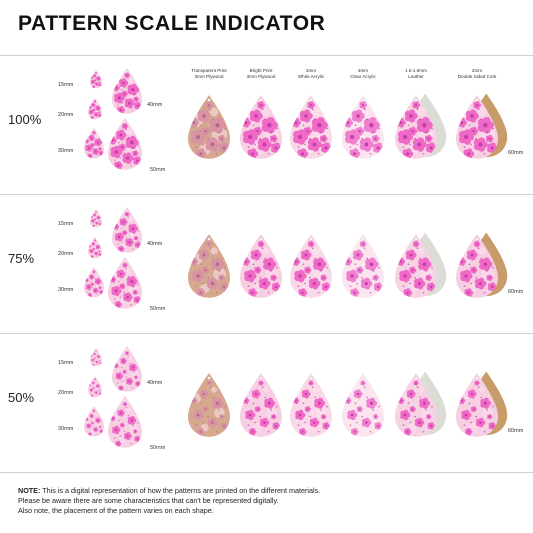  What do you see at coordinates (261, 70) in the screenshot?
I see `column-header-line1: Bright Print` at bounding box center [261, 70].